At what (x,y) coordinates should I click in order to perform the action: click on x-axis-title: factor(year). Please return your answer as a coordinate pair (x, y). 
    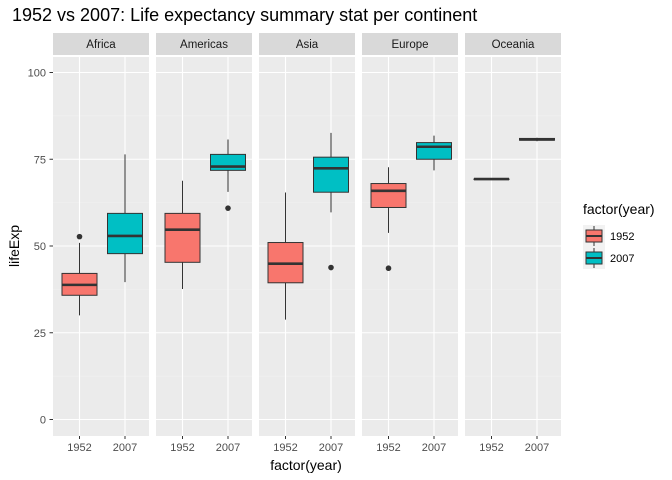
    Looking at the image, I should click on (306, 465).